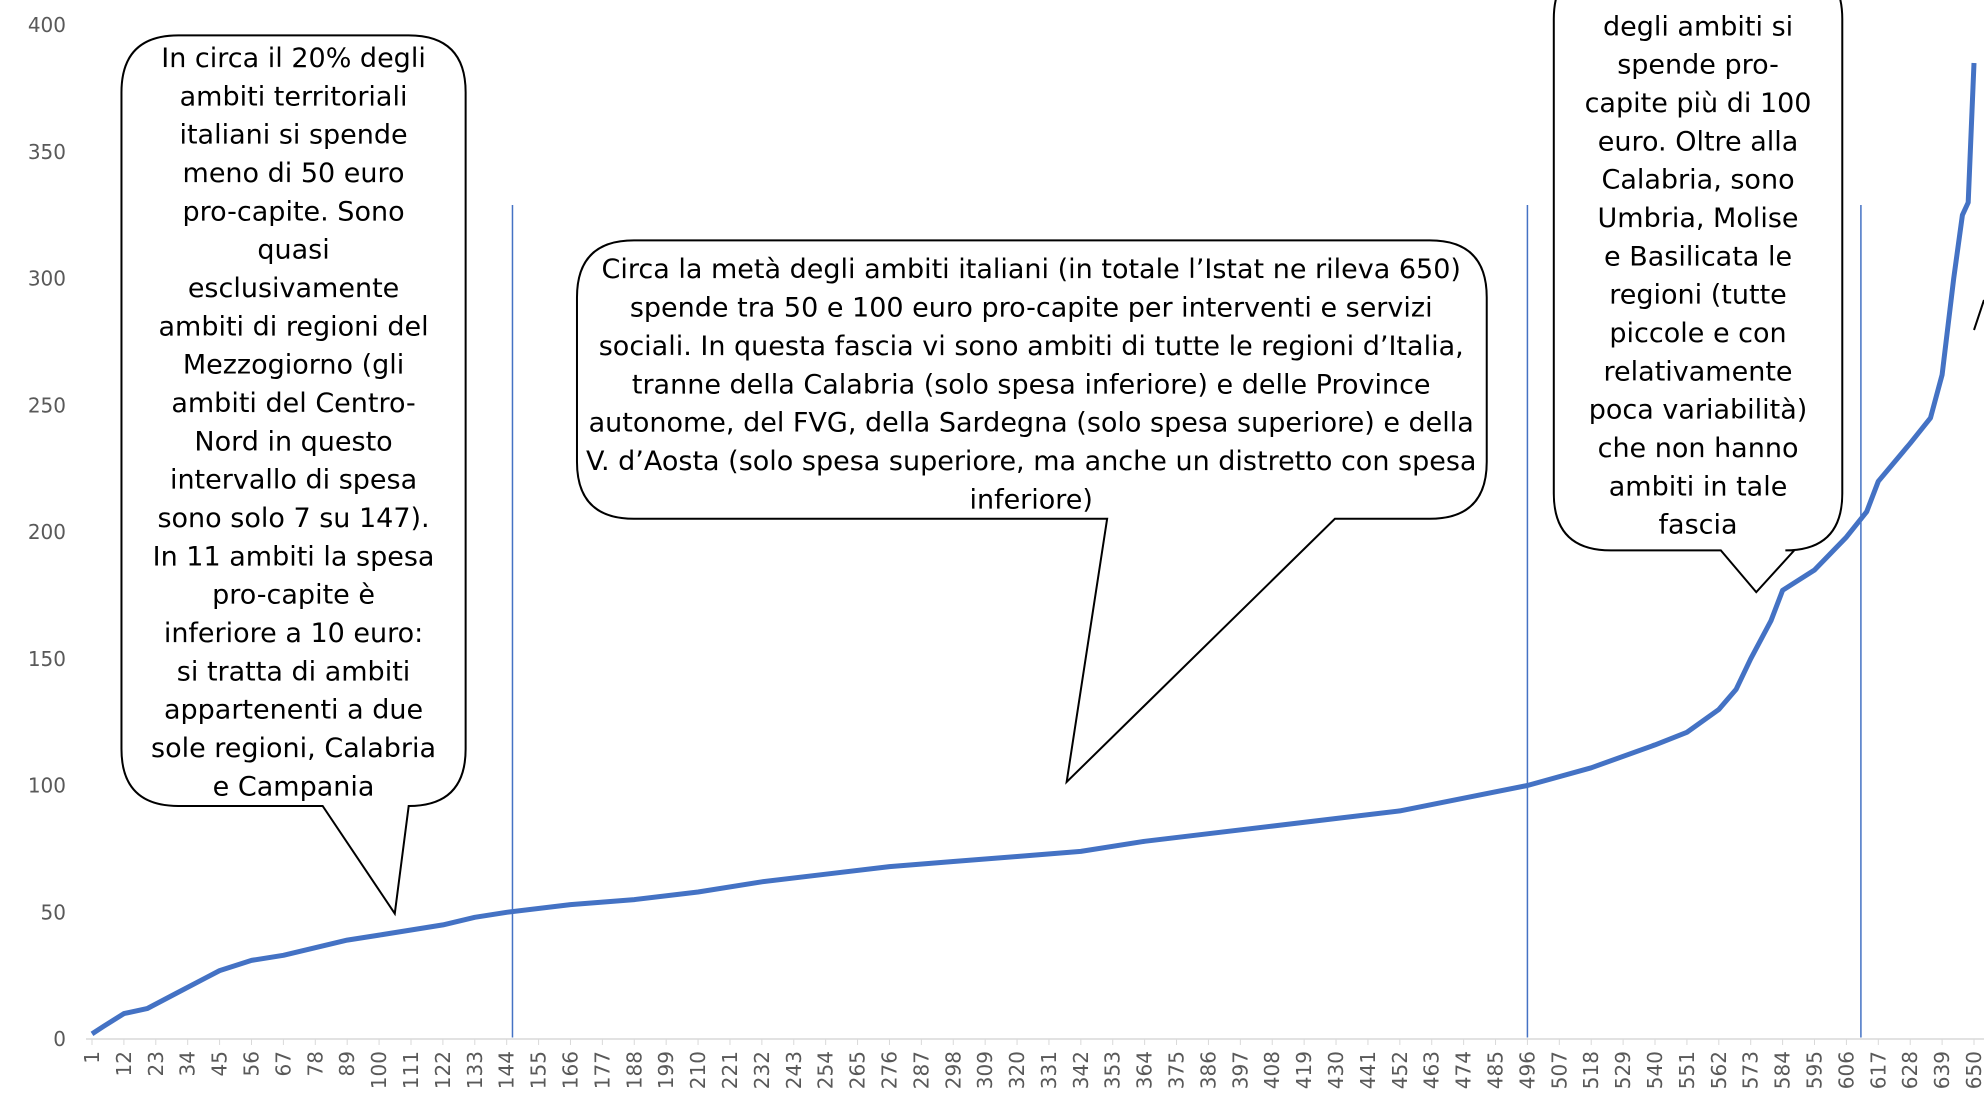 This screenshot has height=1106, width=1984. What do you see at coordinates (539, 1070) in the screenshot?
I see `x-tick-label: 155` at bounding box center [539, 1070].